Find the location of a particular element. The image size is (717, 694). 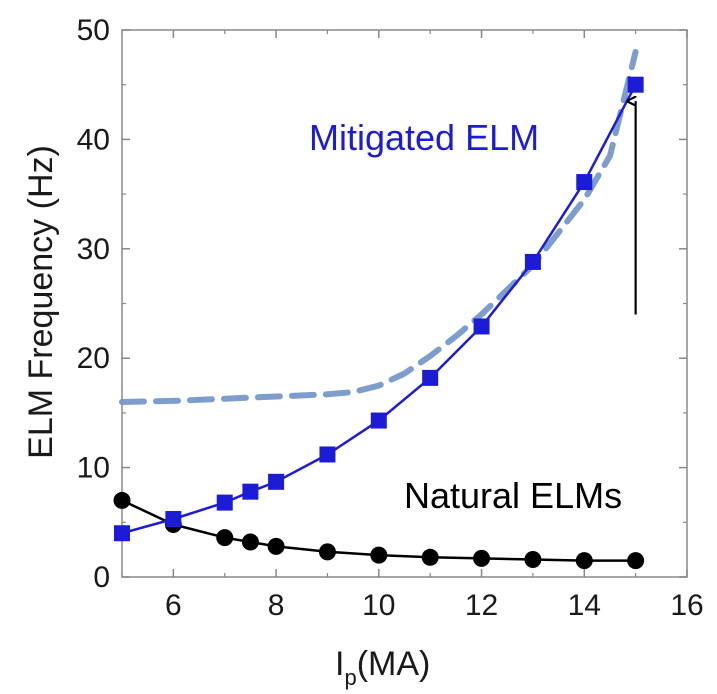

y-tick-label: 40 is located at coordinates (93, 139).